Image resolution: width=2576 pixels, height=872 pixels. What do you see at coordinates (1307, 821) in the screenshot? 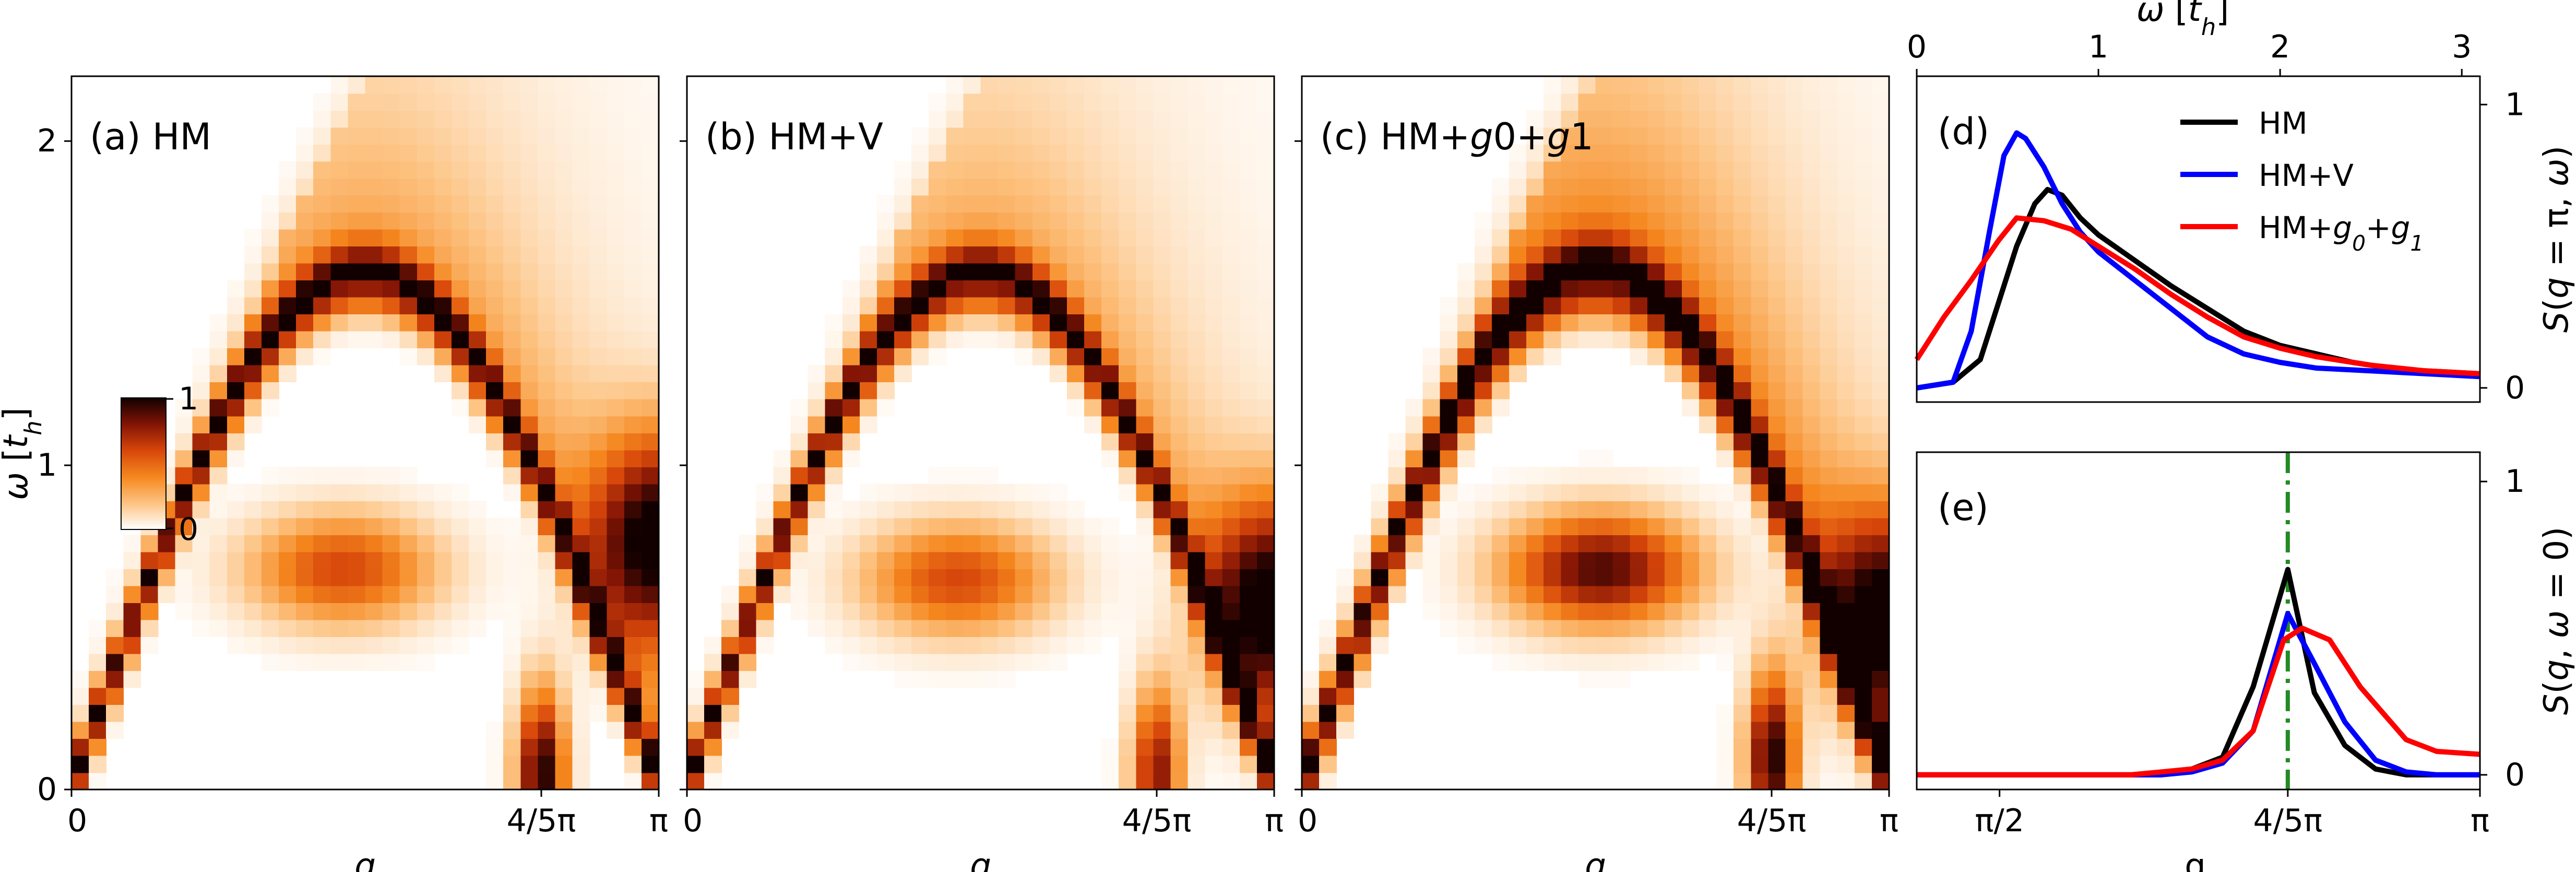
I see `x-tick-label: 0` at bounding box center [1307, 821].